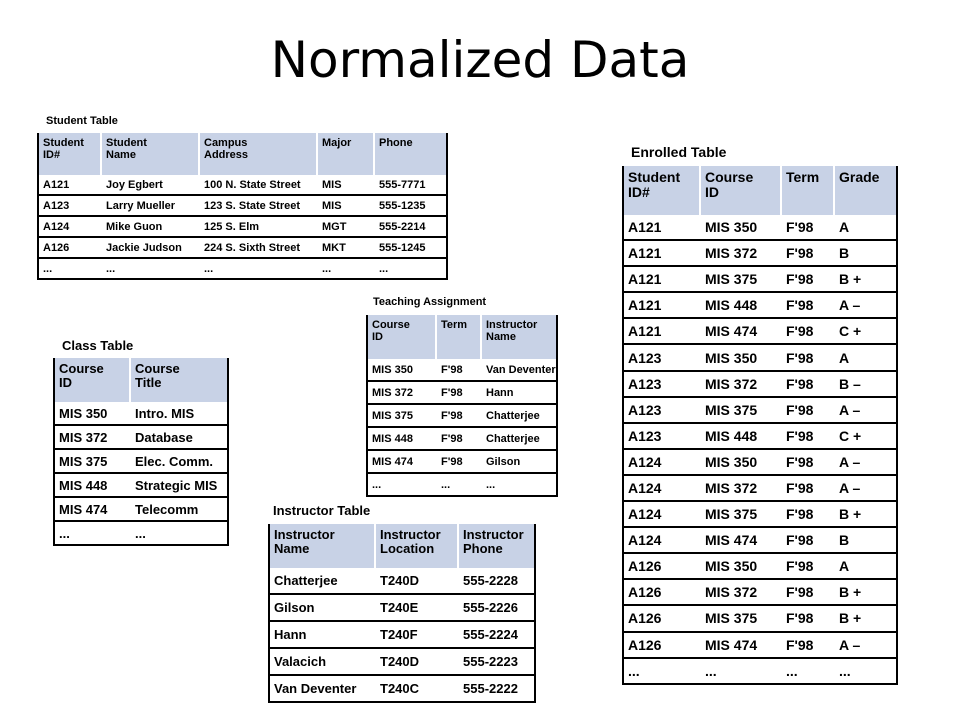  I want to click on table-cell: 555-2222, so click(496, 688).